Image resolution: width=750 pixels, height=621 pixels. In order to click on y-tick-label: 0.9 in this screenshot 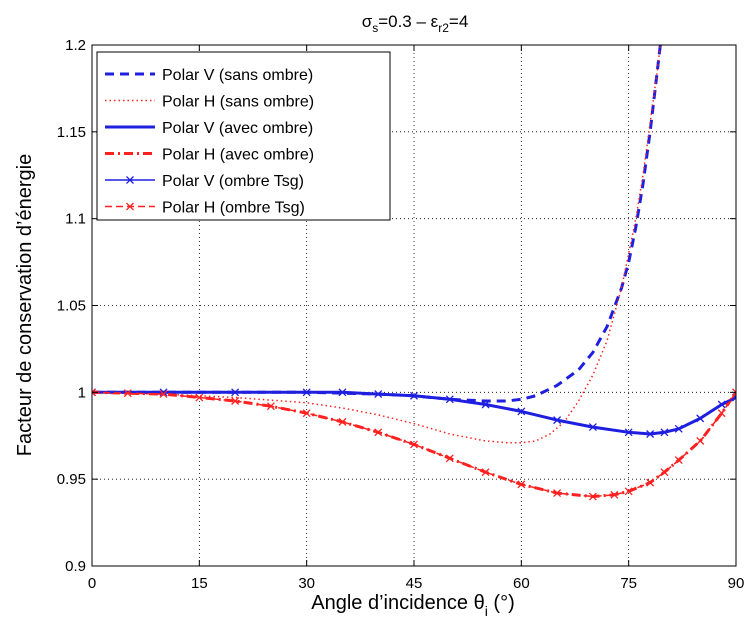, I will do `click(75, 566)`.